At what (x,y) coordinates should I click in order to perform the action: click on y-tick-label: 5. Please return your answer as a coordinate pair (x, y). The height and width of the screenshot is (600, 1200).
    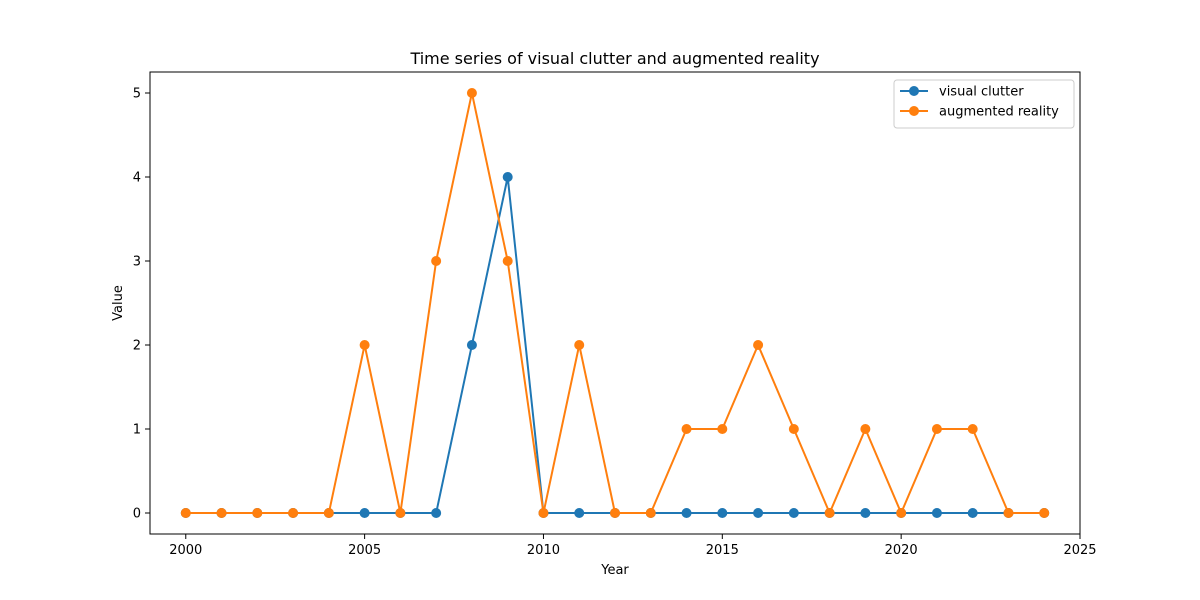
    Looking at the image, I should click on (137, 94).